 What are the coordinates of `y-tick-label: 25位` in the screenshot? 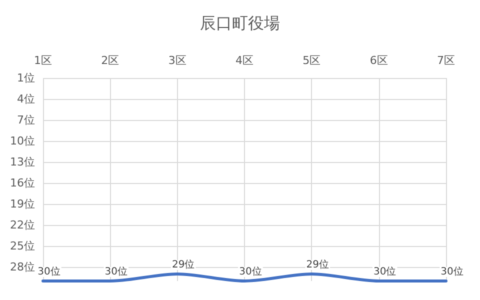 It's located at (22, 246).